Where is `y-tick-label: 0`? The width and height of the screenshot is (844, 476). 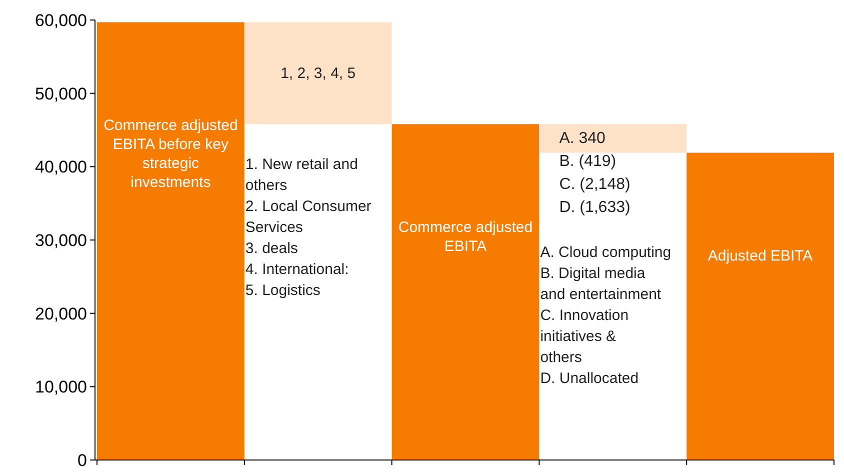
y-tick-label: 0 is located at coordinates (82, 460).